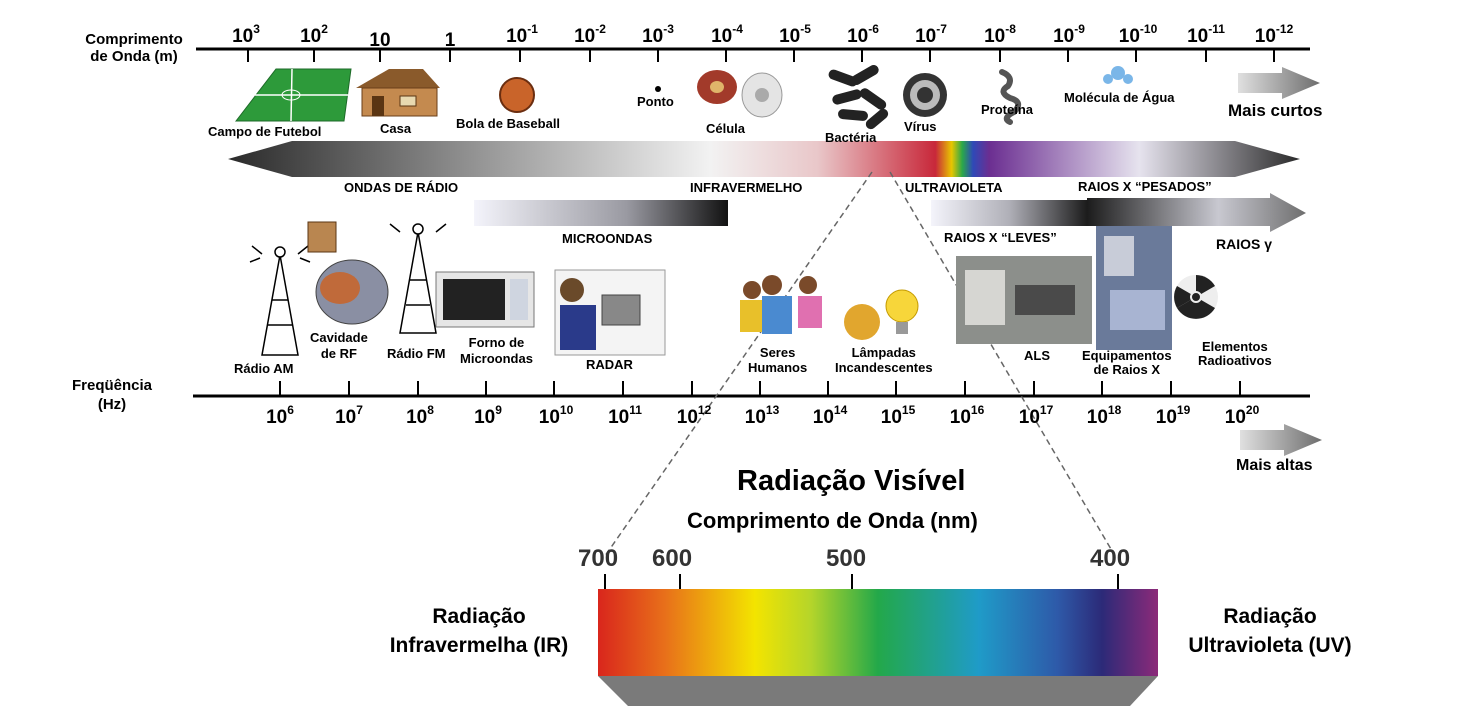 The image size is (1461, 716). Describe the element at coordinates (339, 337) in the screenshot. I see `rf-cavity-label-line1: Cavidade` at that location.